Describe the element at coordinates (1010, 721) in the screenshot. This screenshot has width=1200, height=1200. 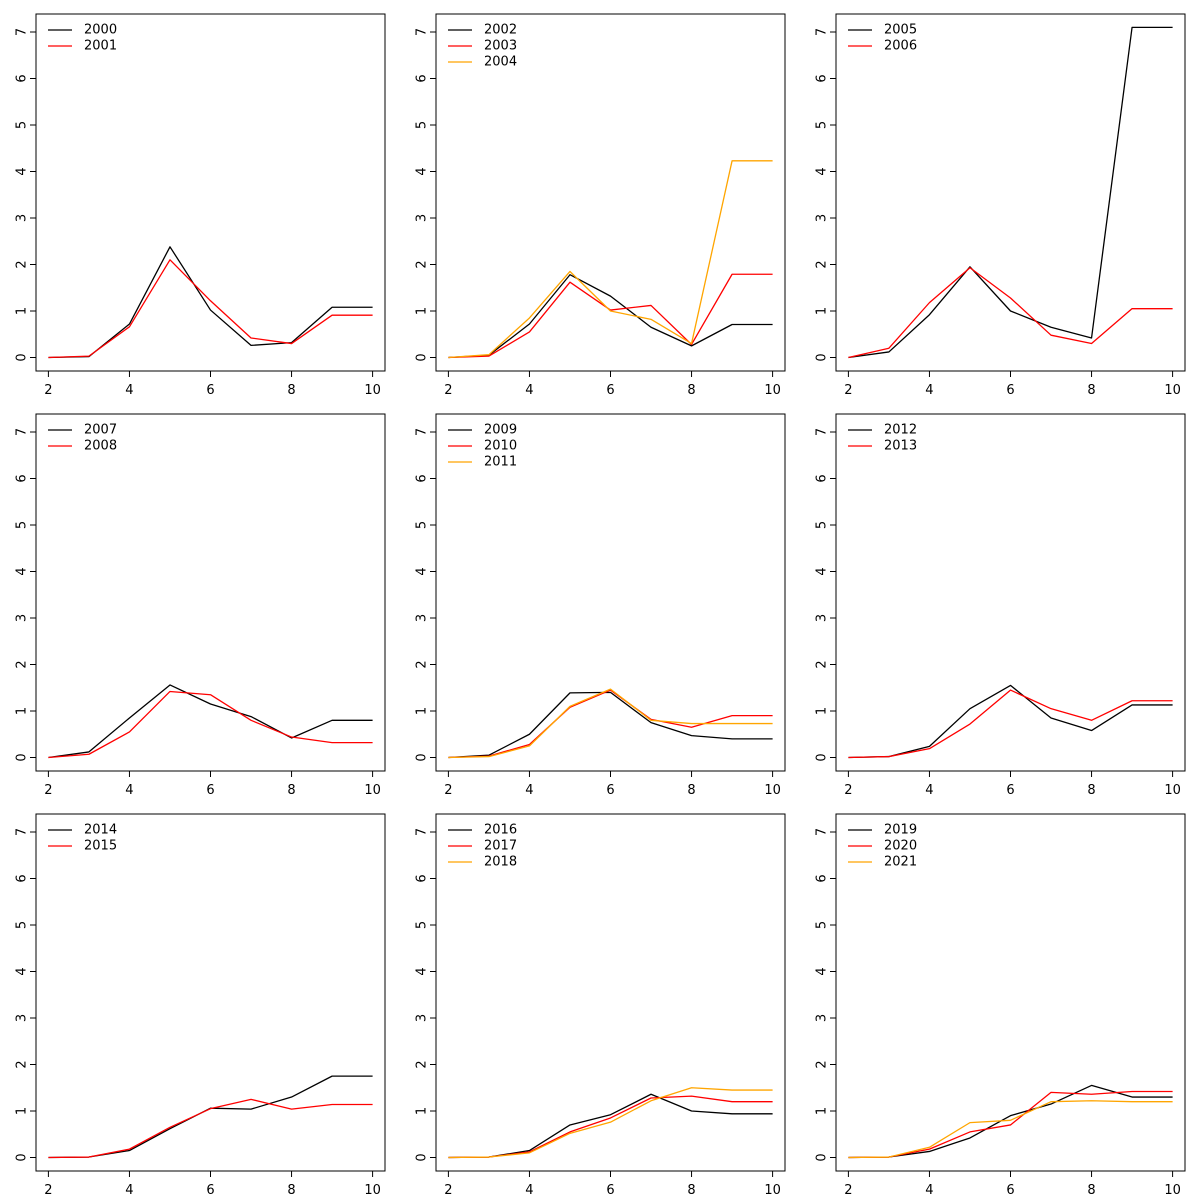
I see `series-line-2012` at that location.